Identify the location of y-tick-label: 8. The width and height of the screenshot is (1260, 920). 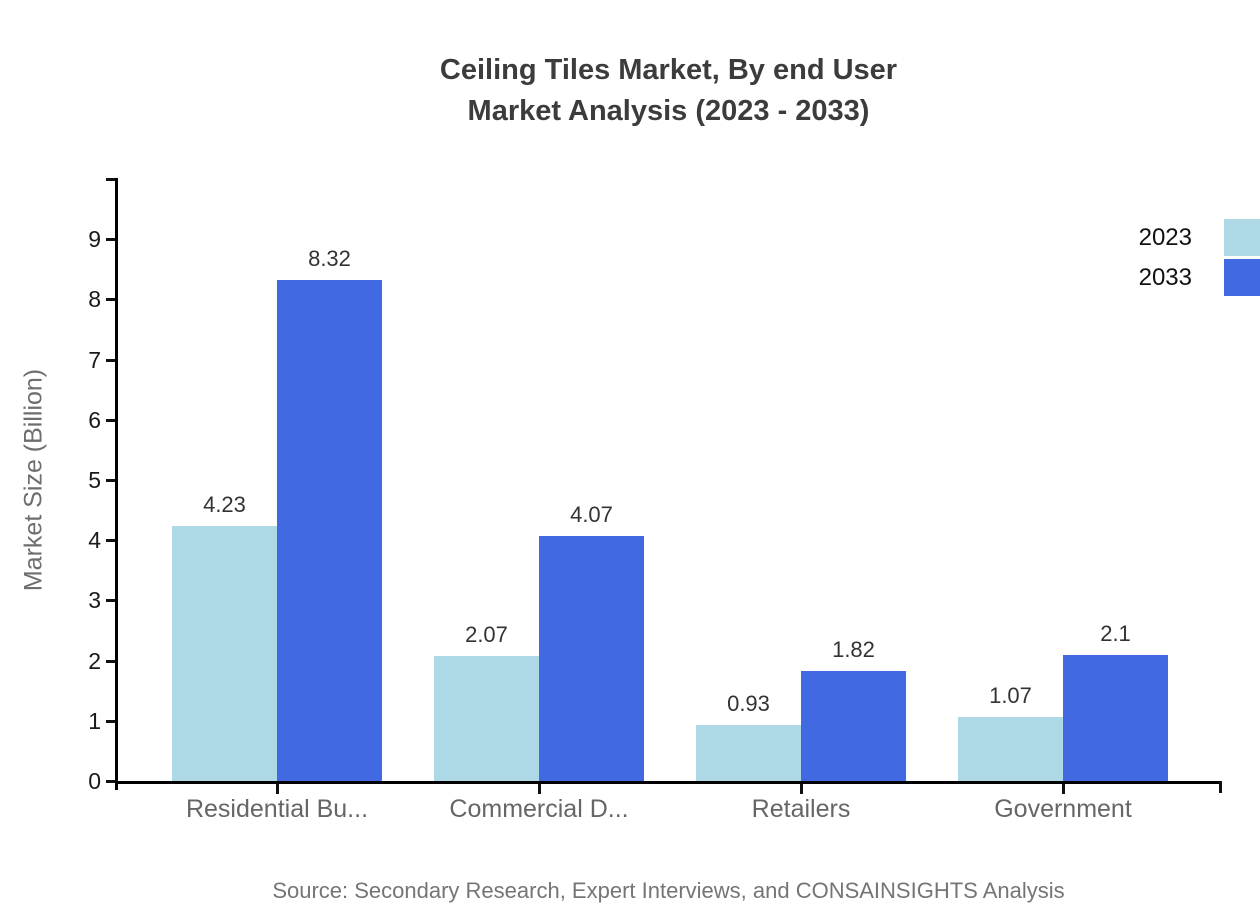
(94, 299).